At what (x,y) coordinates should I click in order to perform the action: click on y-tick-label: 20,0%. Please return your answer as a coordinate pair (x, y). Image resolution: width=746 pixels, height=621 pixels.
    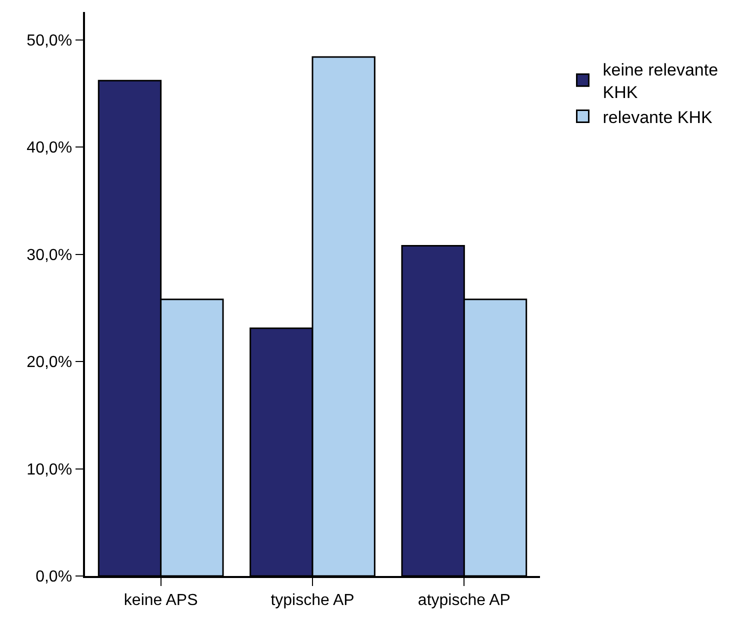
    Looking at the image, I should click on (49, 363).